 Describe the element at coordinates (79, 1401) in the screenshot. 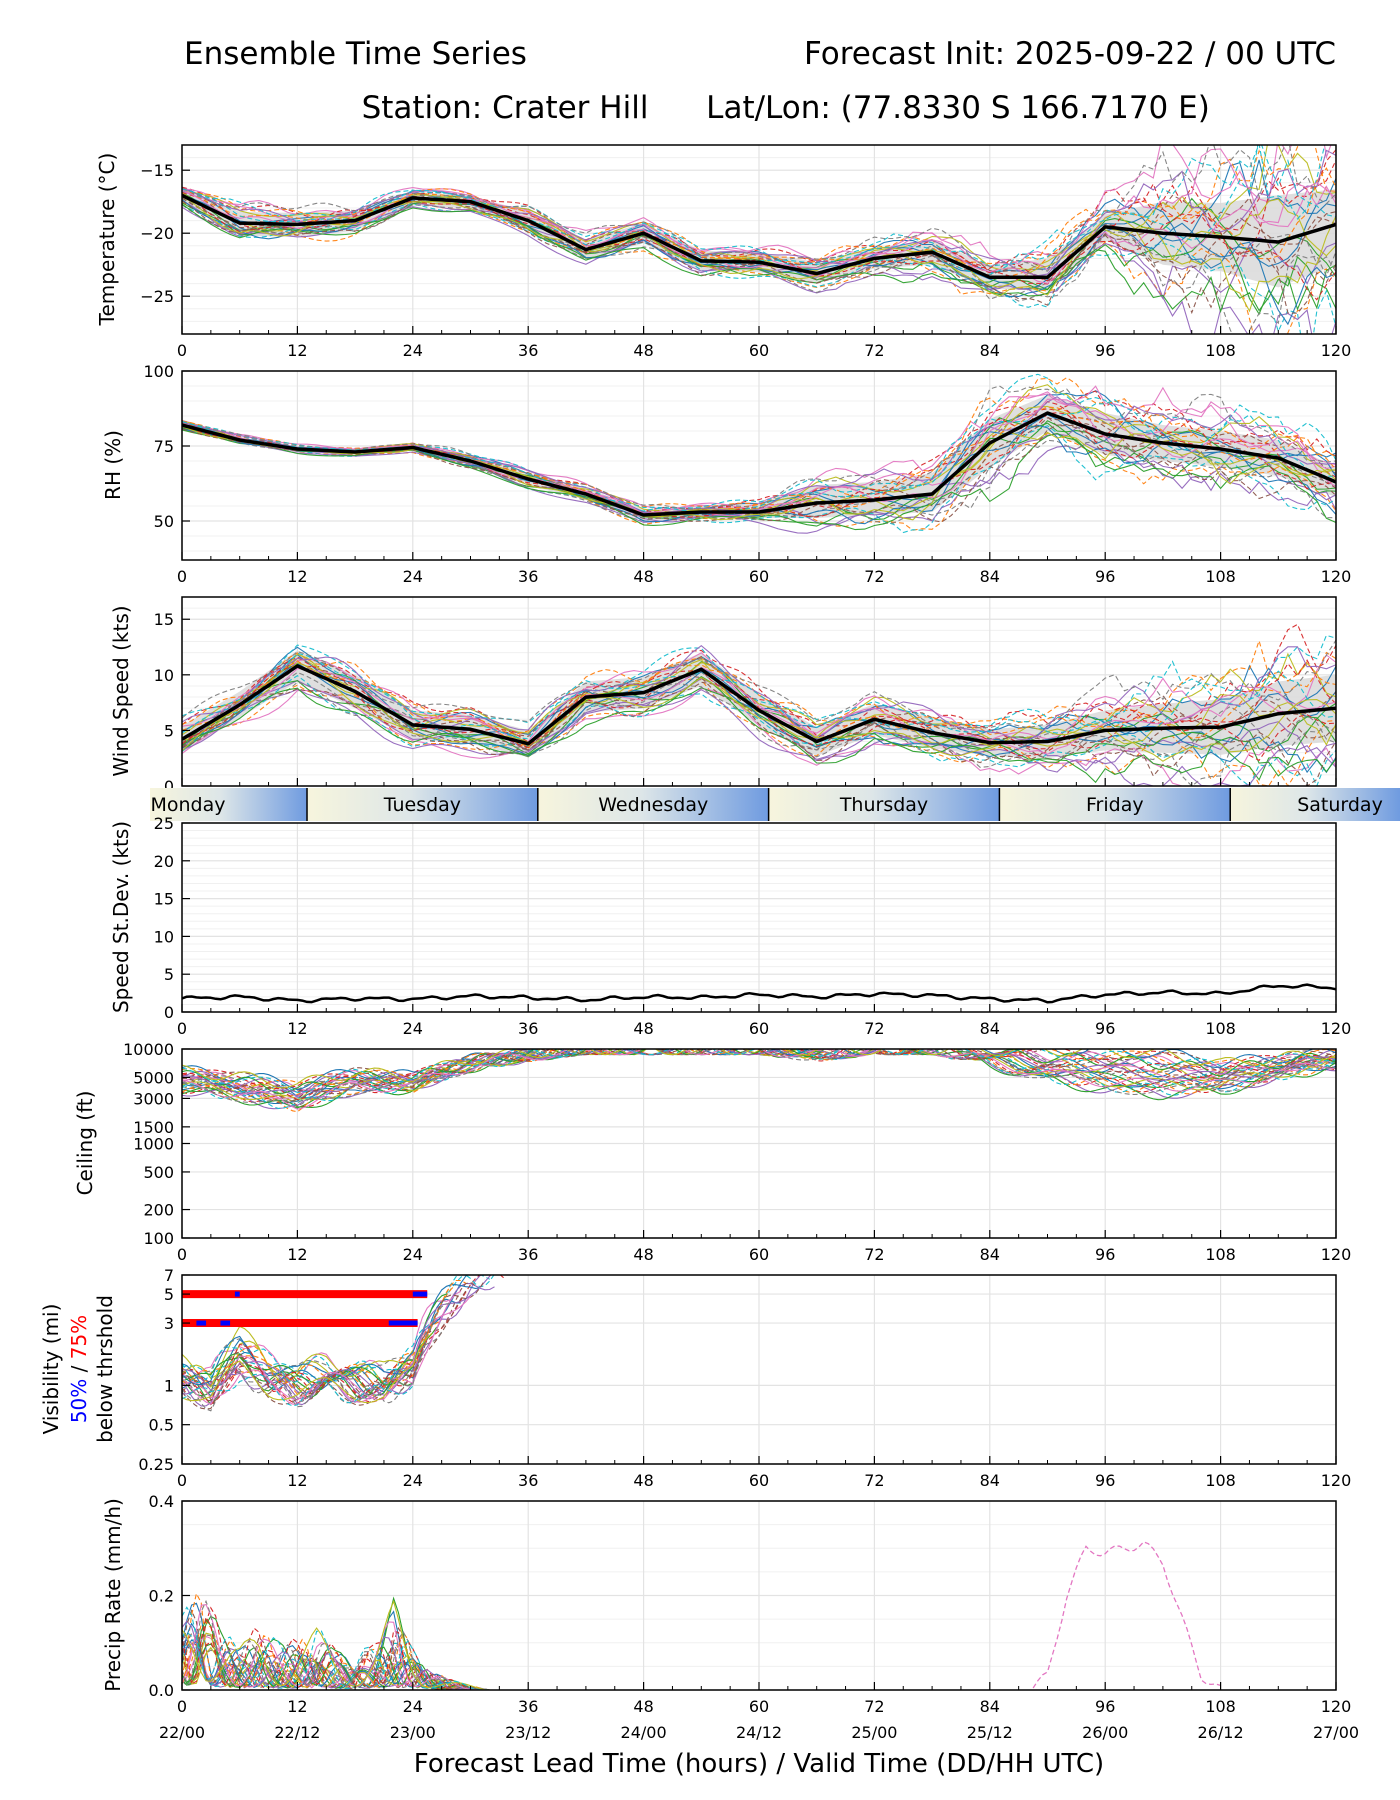

I see `pct50-label: 50%` at that location.